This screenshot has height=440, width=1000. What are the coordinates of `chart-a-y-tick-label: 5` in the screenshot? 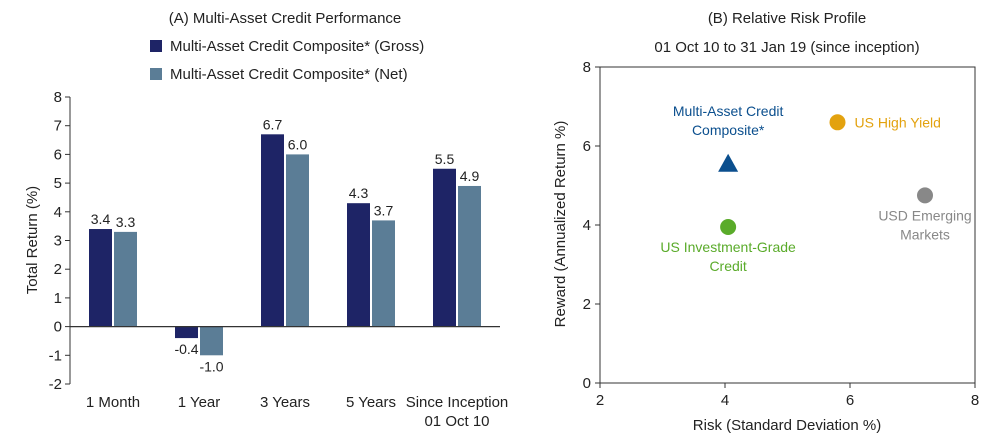 It's located at (58, 183).